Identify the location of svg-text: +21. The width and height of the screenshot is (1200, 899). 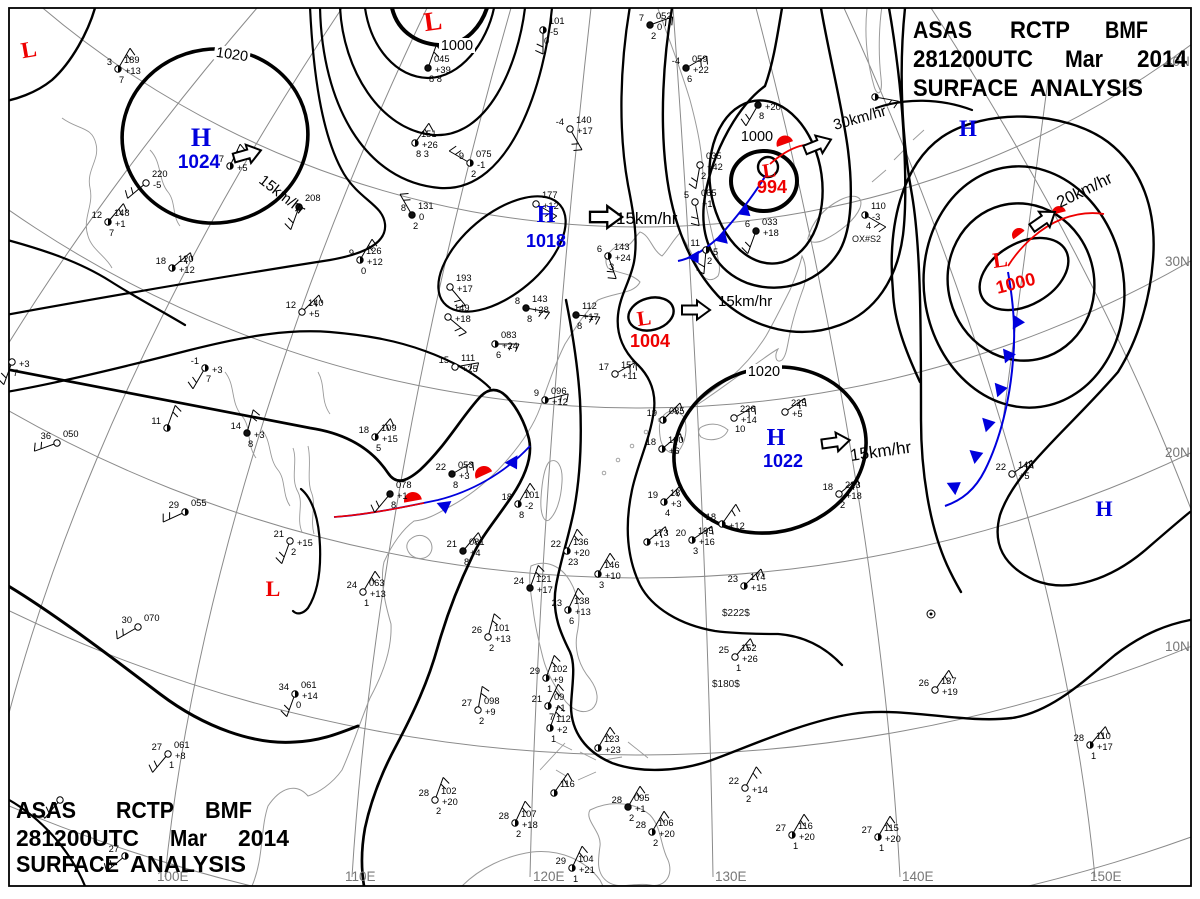
(587, 870).